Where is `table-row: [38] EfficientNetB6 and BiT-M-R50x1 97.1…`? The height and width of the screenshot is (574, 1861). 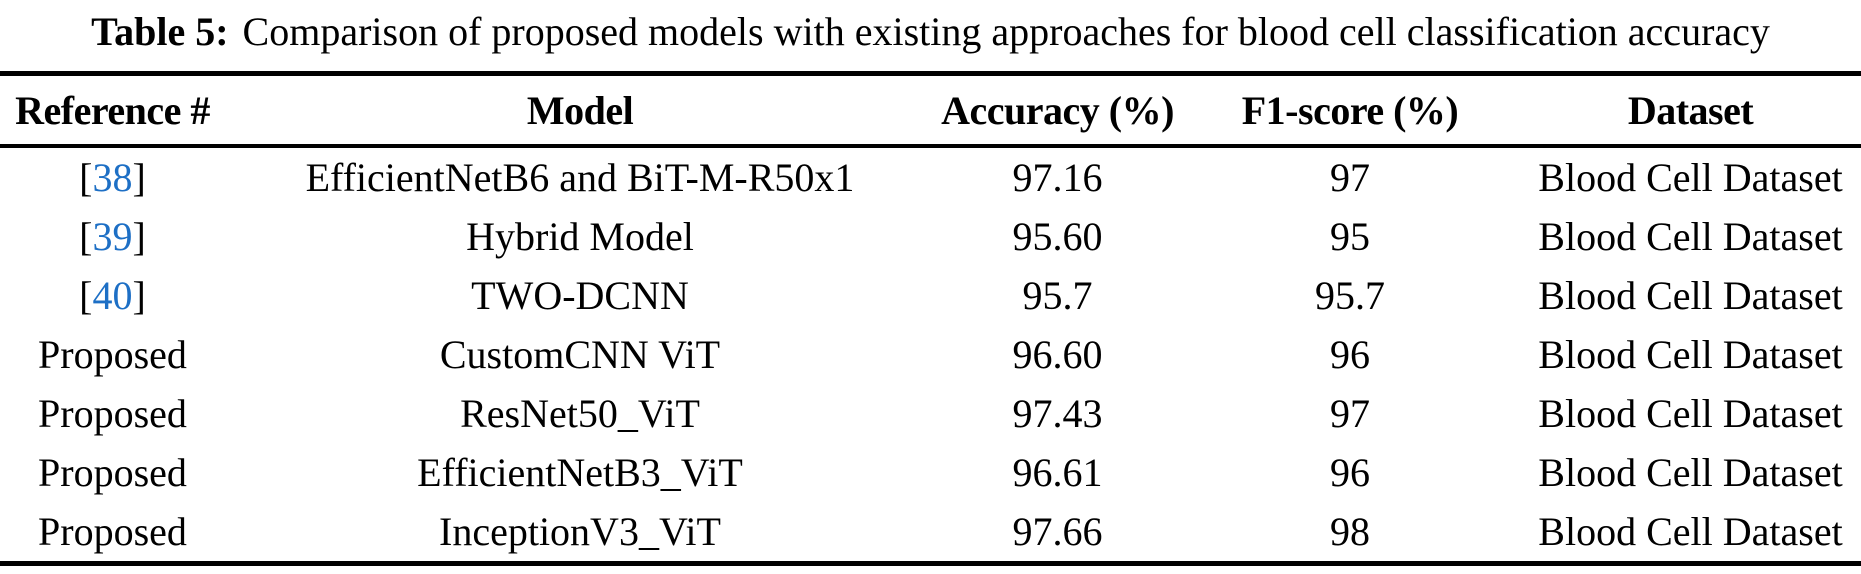
table-row: [38] EfficientNetB6 and BiT-M-R50x1 97.1… is located at coordinates (930, 176).